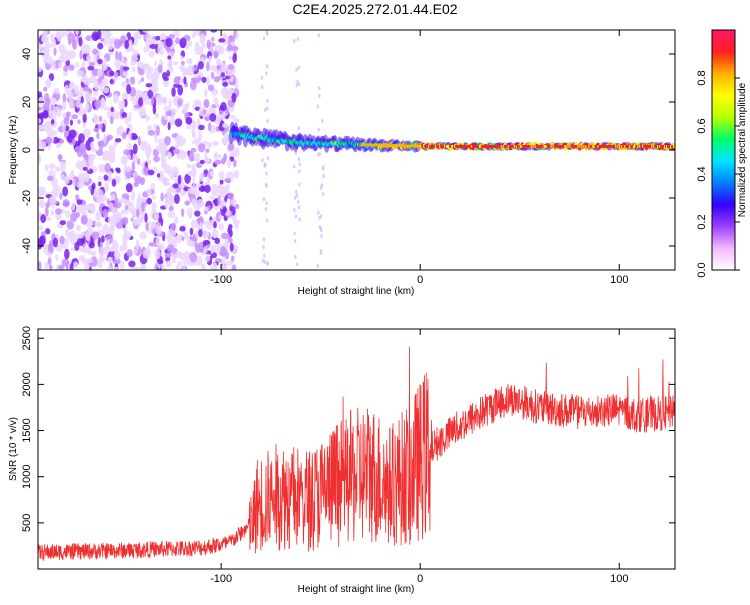 This screenshot has width=750, height=605. What do you see at coordinates (27, 476) in the screenshot?
I see `snr-y-tick-label: 1000` at bounding box center [27, 476].